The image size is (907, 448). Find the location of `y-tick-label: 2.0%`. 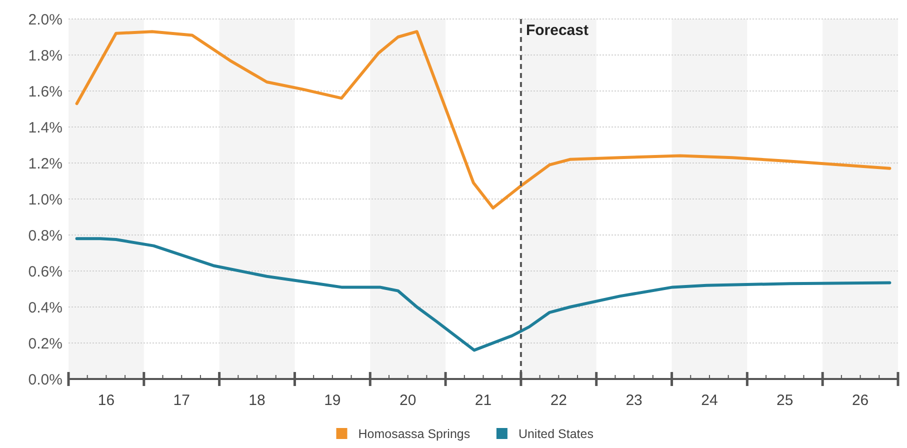

y-tick-label: 2.0% is located at coordinates (45, 19).